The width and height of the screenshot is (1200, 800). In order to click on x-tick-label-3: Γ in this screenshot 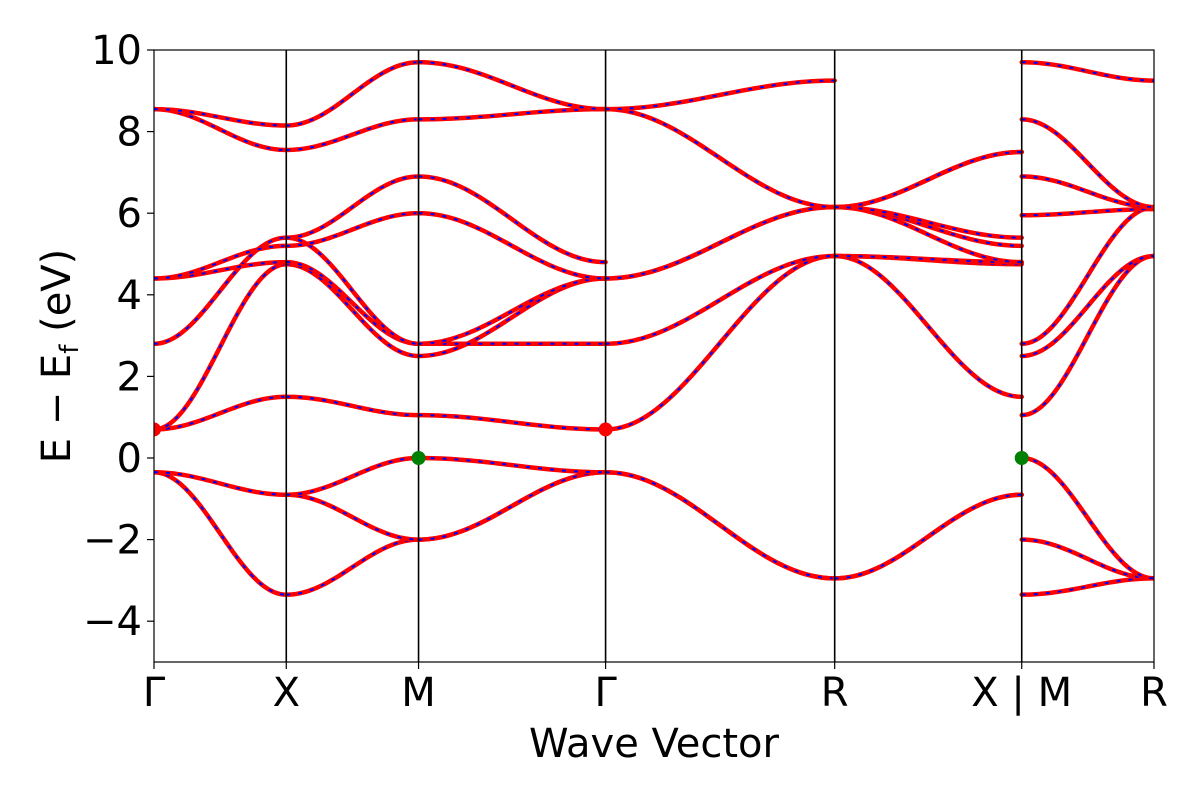, I will do `click(605, 693)`.